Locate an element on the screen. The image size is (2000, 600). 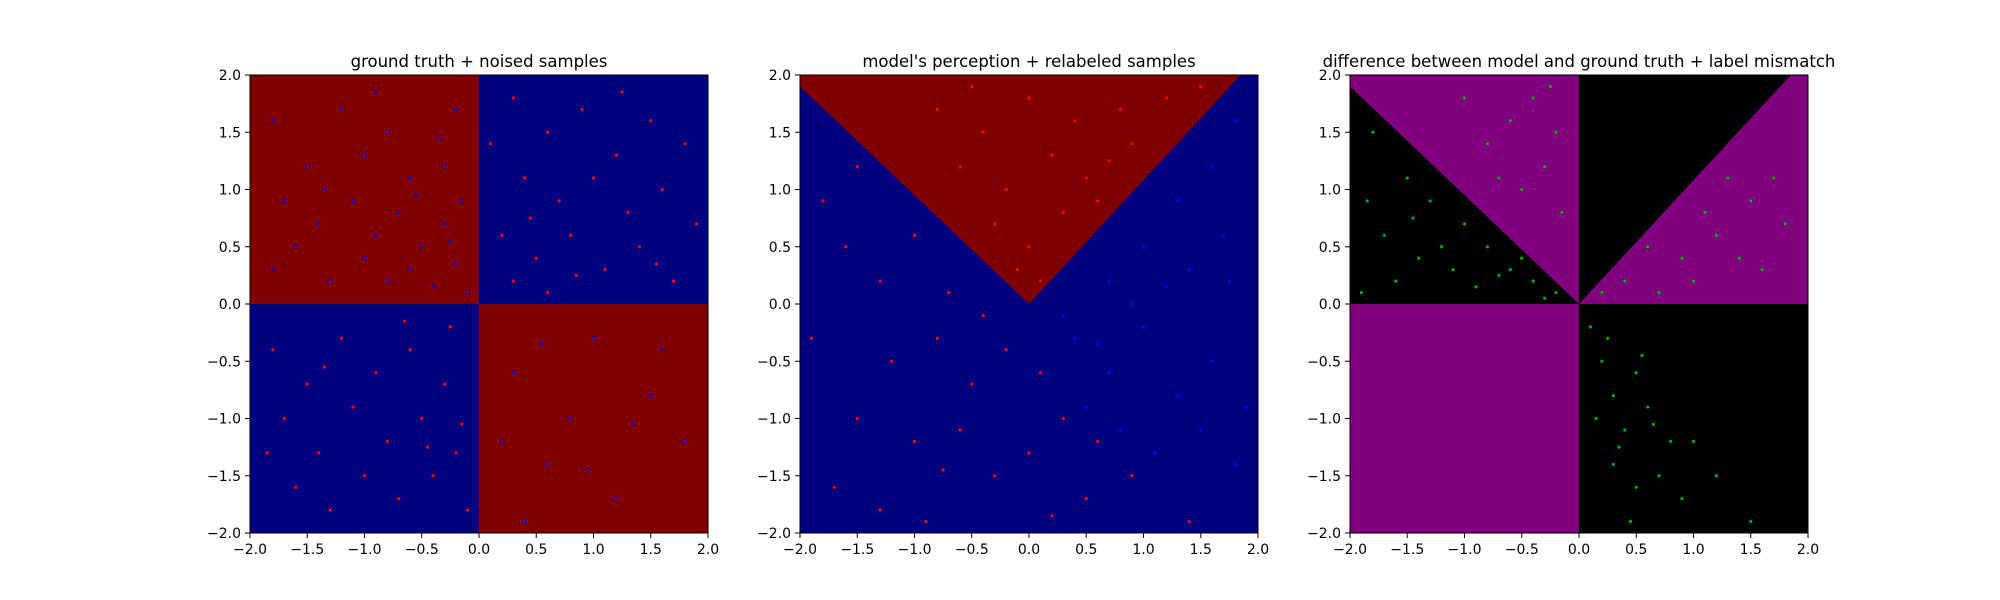
x-tick-label: −0.5 is located at coordinates (422, 550).